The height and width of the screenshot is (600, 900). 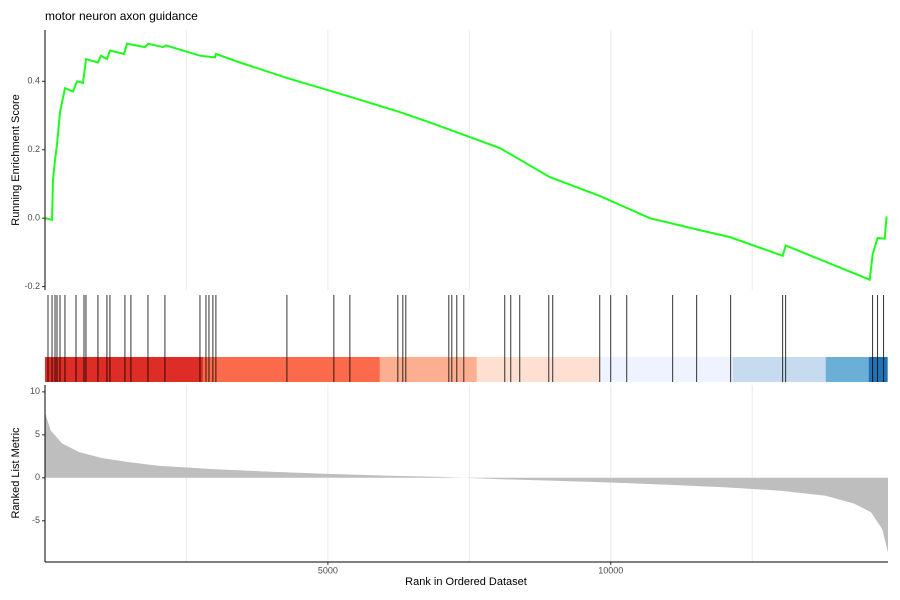 What do you see at coordinates (37, 477) in the screenshot?
I see `y-tick-label: 0` at bounding box center [37, 477].